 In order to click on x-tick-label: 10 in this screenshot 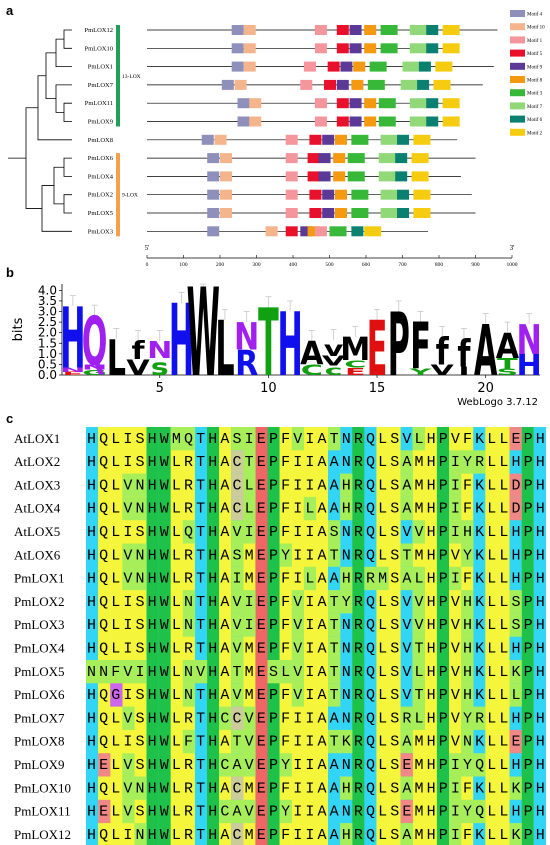, I will do `click(268, 388)`.